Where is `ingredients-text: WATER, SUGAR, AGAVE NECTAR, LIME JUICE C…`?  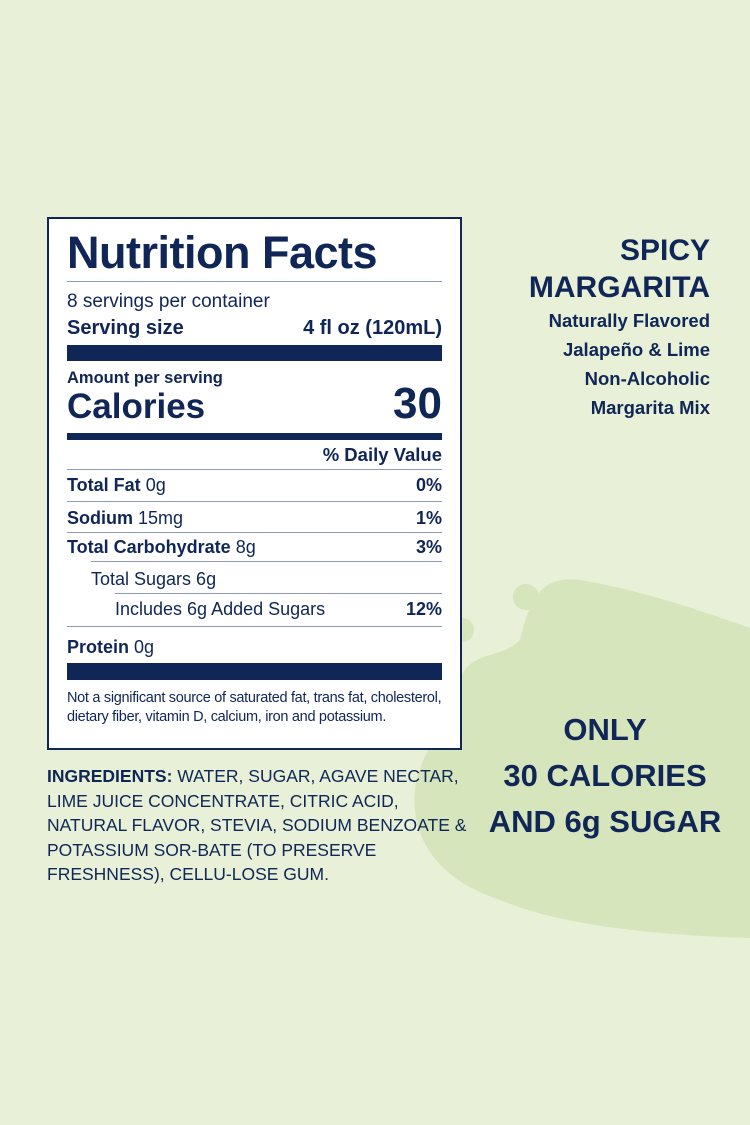
ingredients-text: WATER, SUGAR, AGAVE NECTAR, LIME JUICE C… is located at coordinates (257, 825).